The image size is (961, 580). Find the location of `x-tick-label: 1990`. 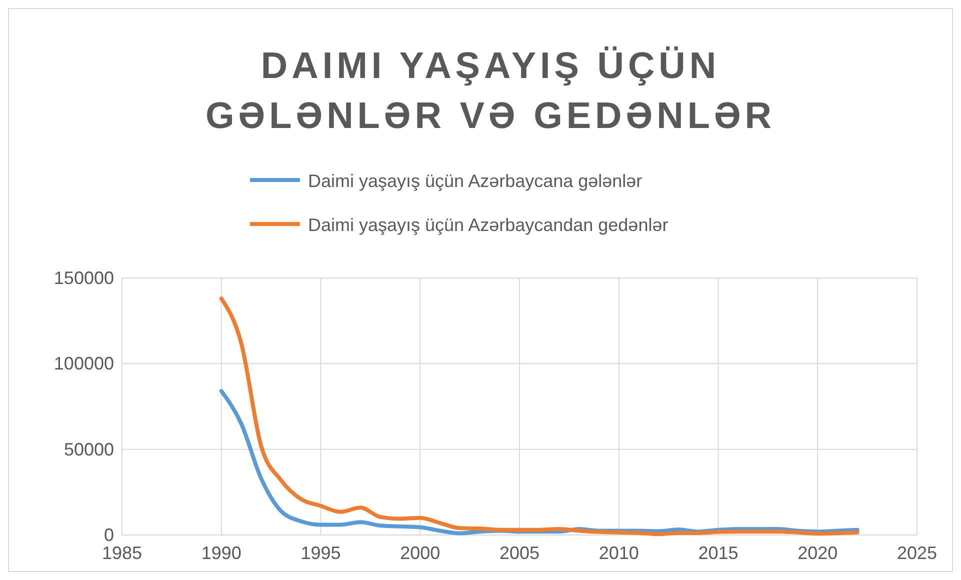

x-tick-label: 1990 is located at coordinates (221, 553).